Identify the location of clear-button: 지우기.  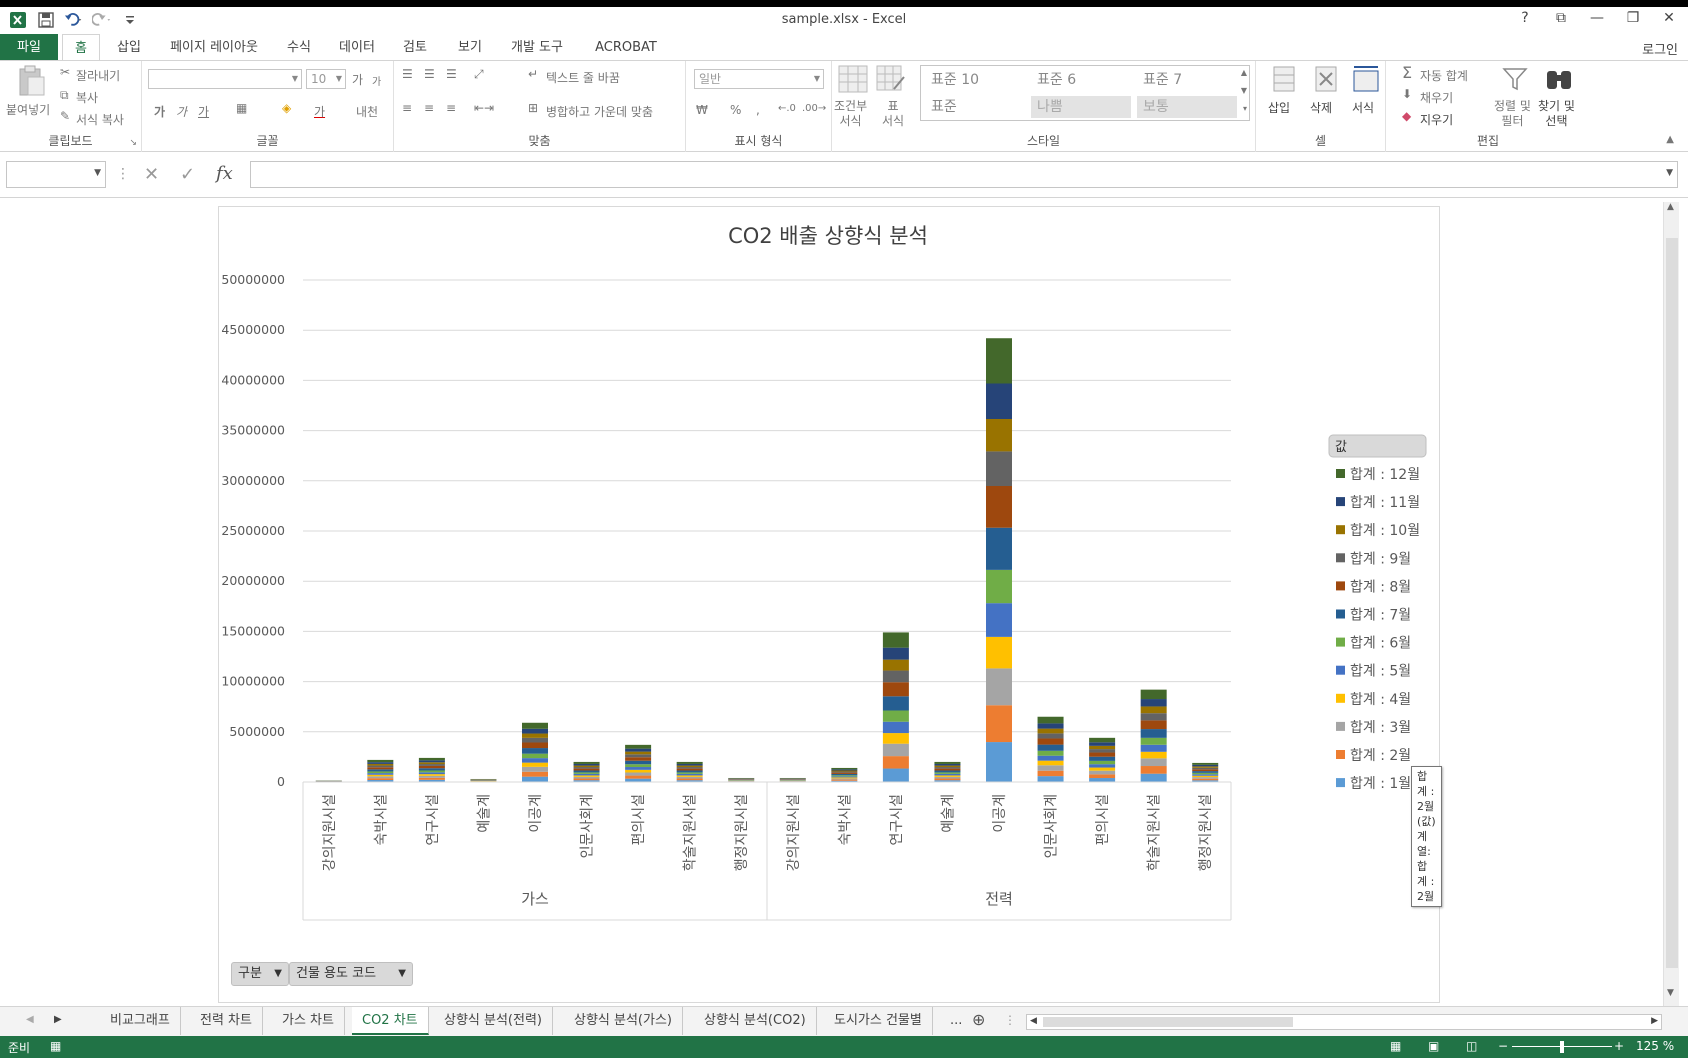
(1437, 120).